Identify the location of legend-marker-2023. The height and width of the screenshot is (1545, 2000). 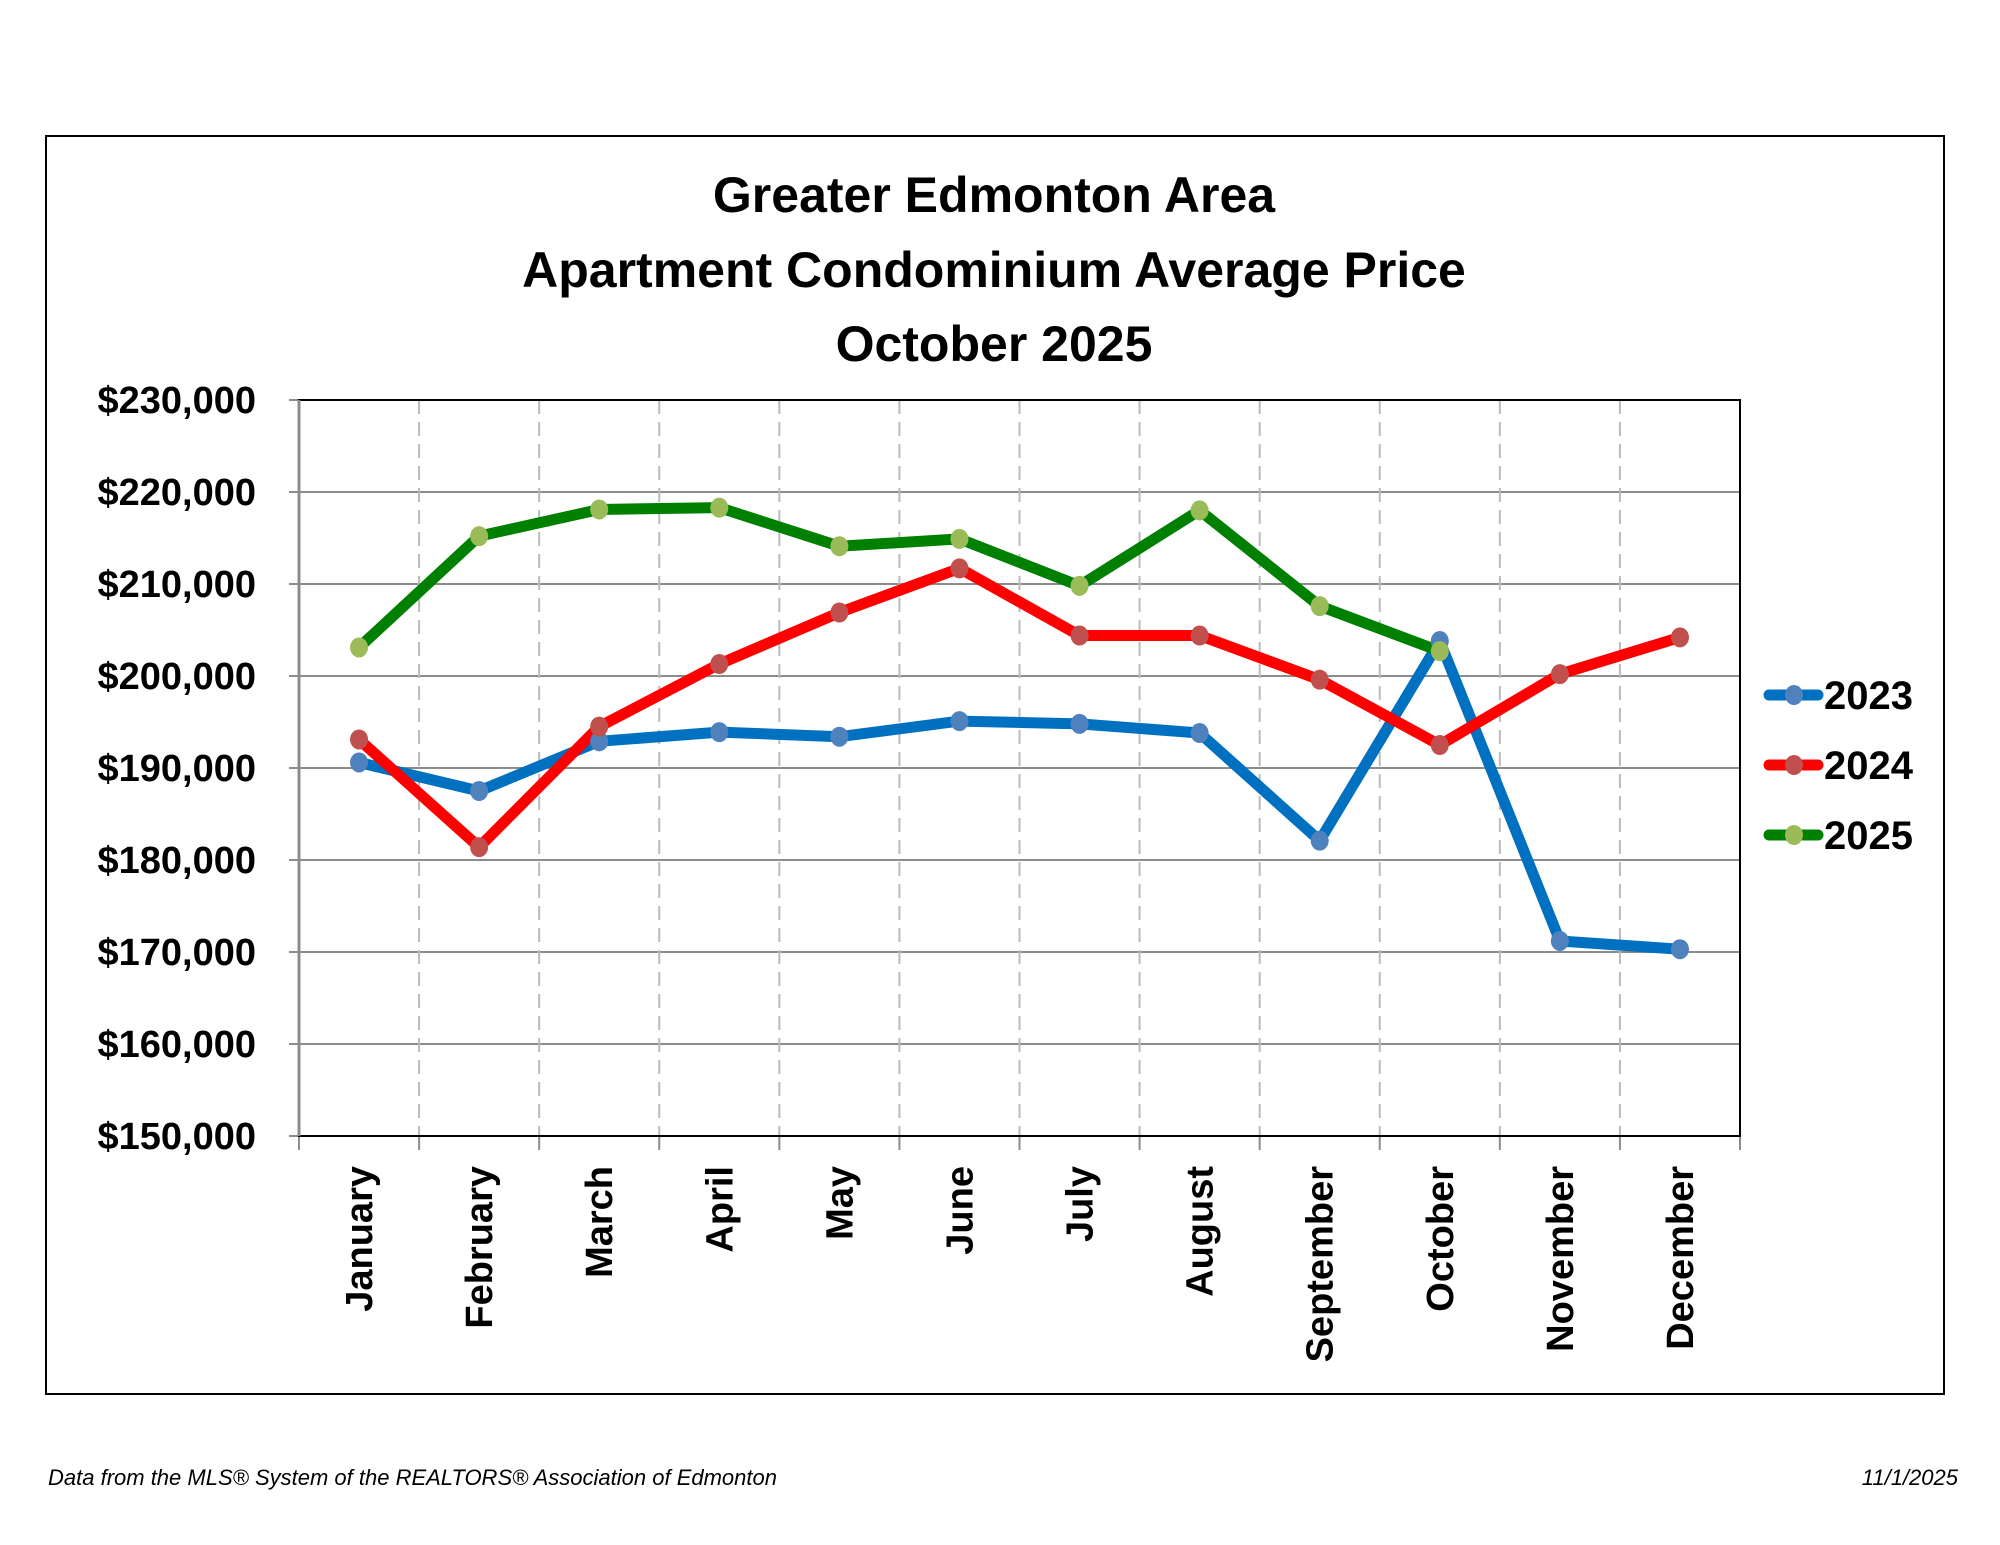
(1794, 695).